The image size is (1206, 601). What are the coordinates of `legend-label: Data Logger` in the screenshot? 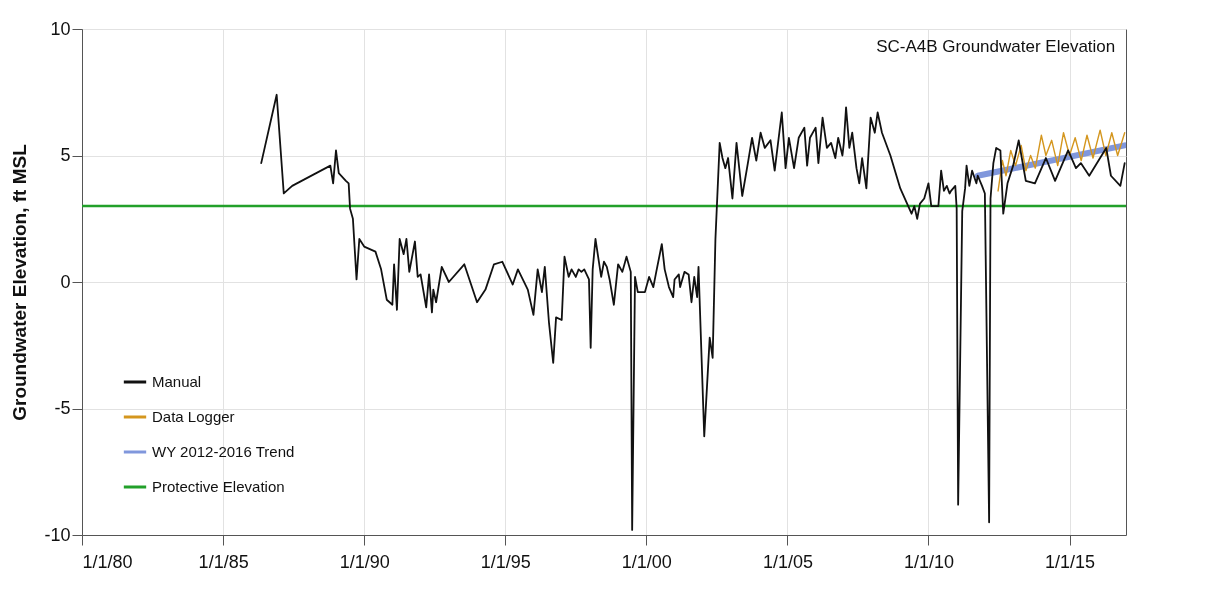 It's located at (193, 416).